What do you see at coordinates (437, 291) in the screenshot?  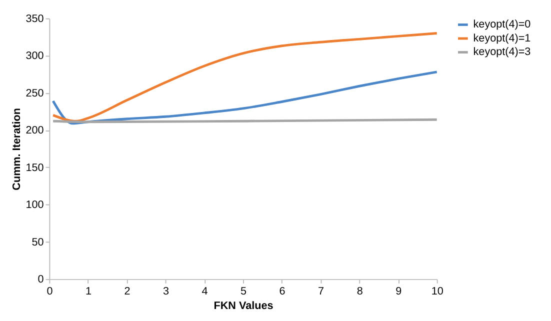 I see `x-tick-label: 10` at bounding box center [437, 291].